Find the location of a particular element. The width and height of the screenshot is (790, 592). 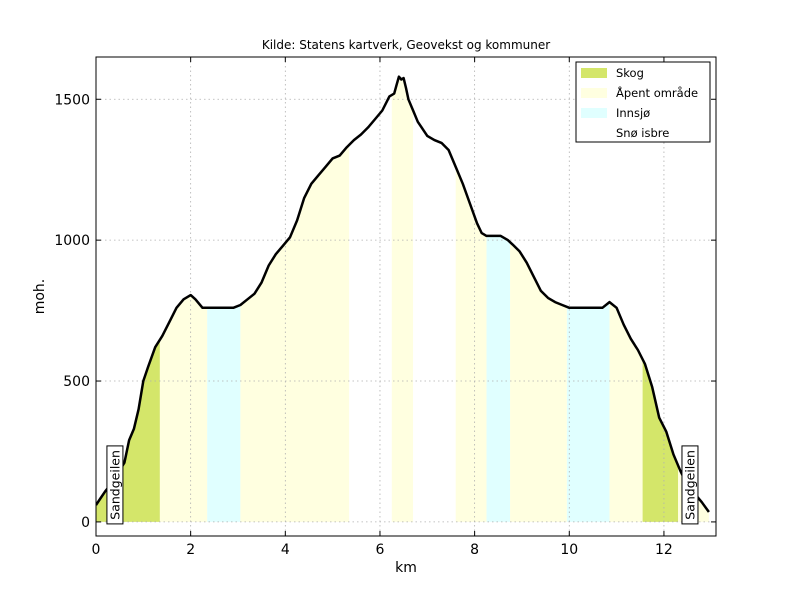

x-tick-label-12: 12 is located at coordinates (664, 550).